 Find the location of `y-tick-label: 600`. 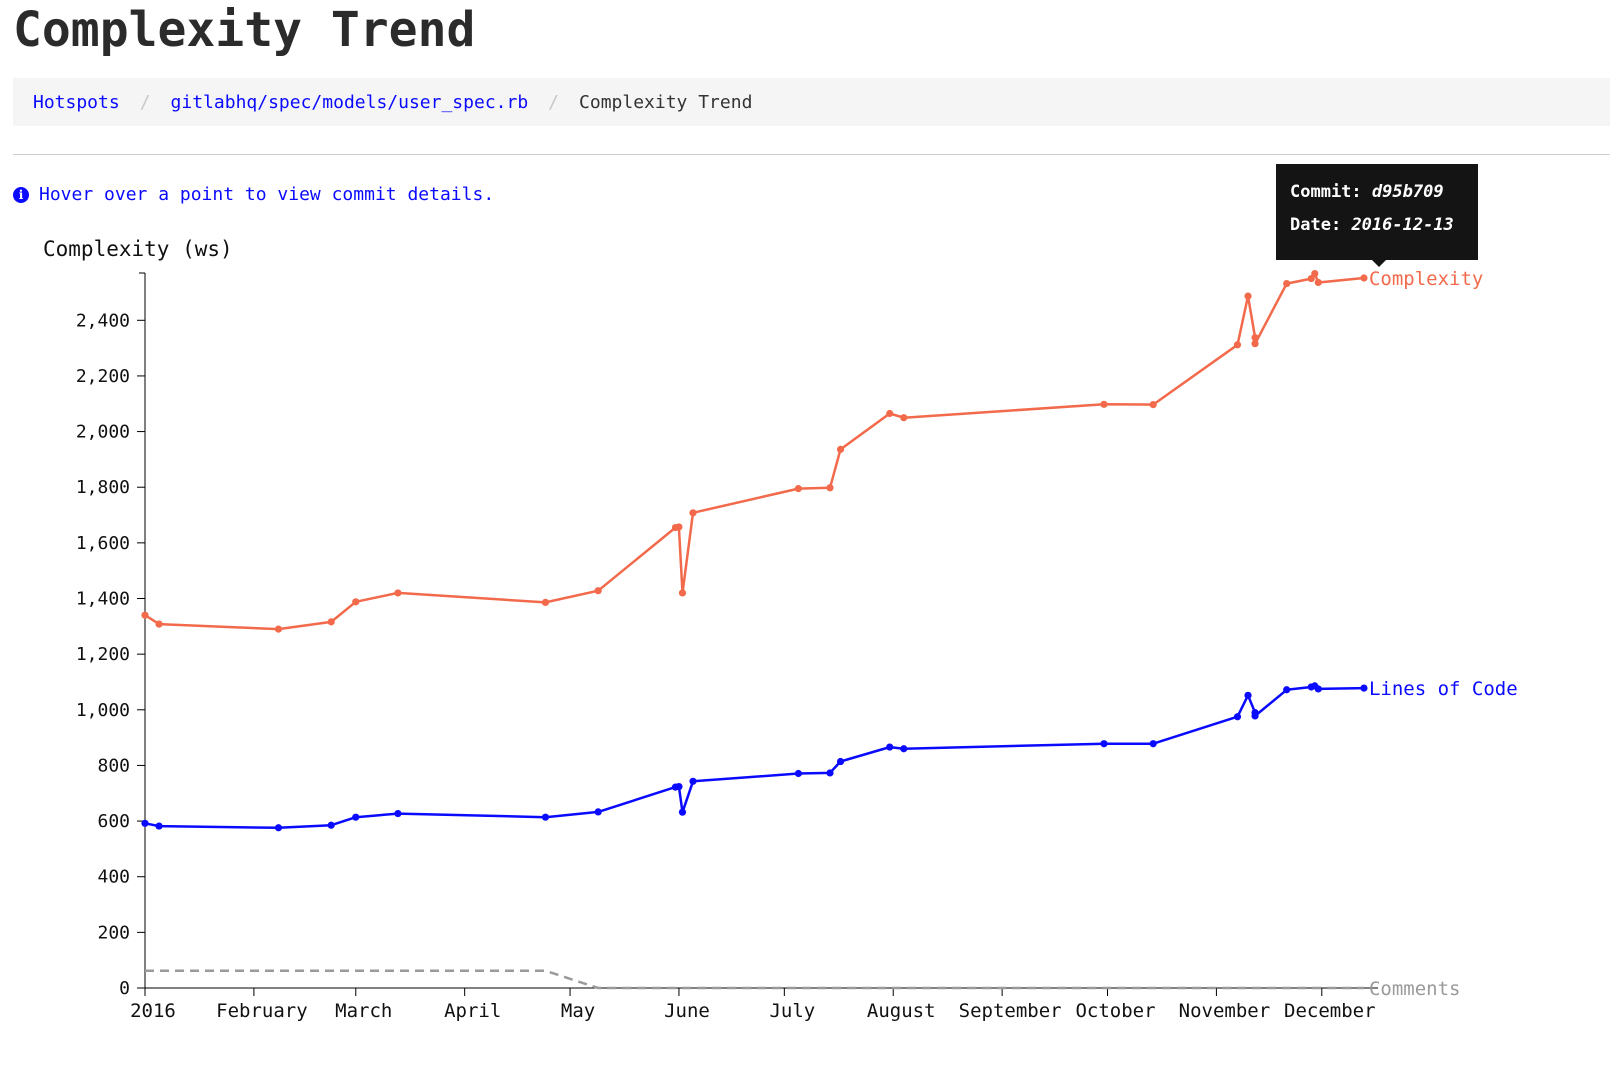

y-tick-label: 600 is located at coordinates (113, 821).